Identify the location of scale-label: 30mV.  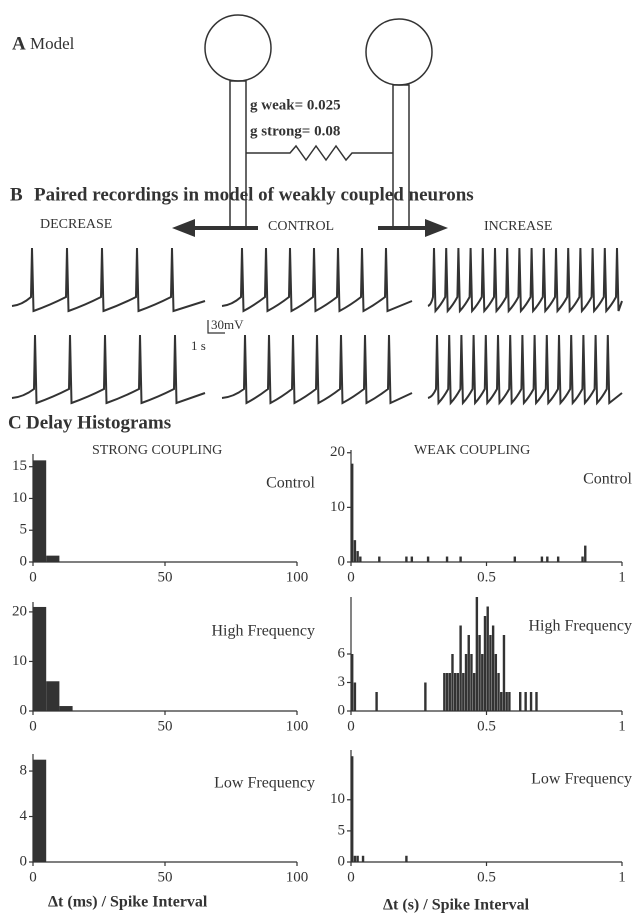
(227, 324).